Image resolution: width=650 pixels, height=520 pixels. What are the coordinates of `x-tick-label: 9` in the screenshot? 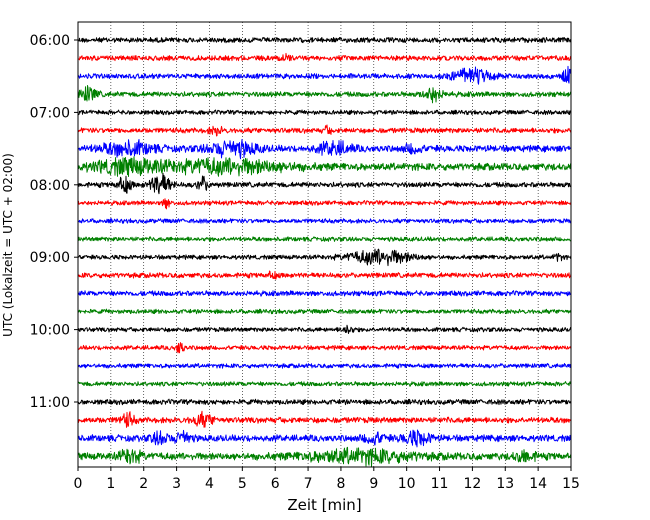 It's located at (373, 484).